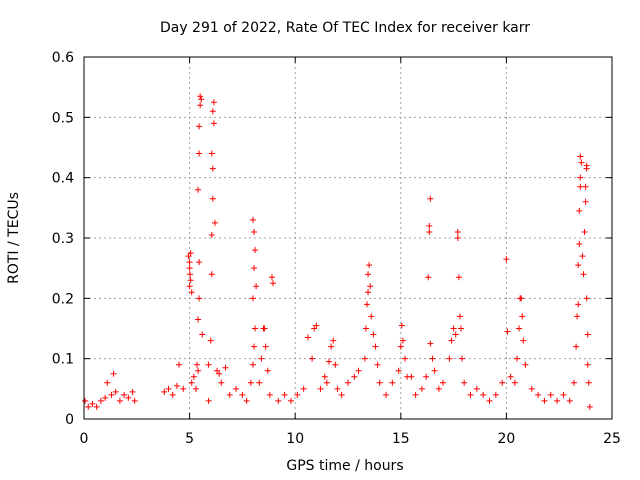 This screenshot has height=480, width=640. What do you see at coordinates (63, 58) in the screenshot?
I see `y-tick-label: 0.6` at bounding box center [63, 58].